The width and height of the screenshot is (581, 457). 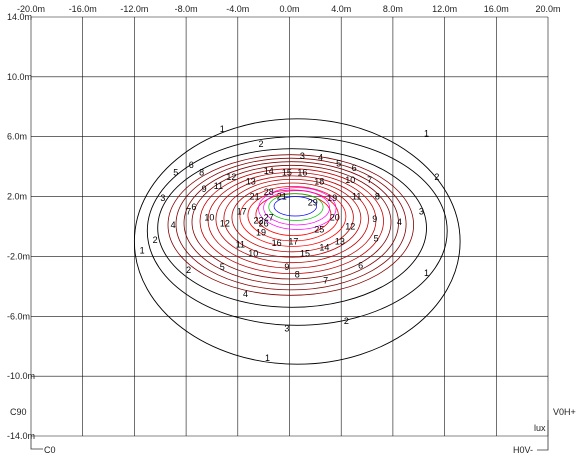 I want to click on c0-label: C0, so click(x=50, y=450).